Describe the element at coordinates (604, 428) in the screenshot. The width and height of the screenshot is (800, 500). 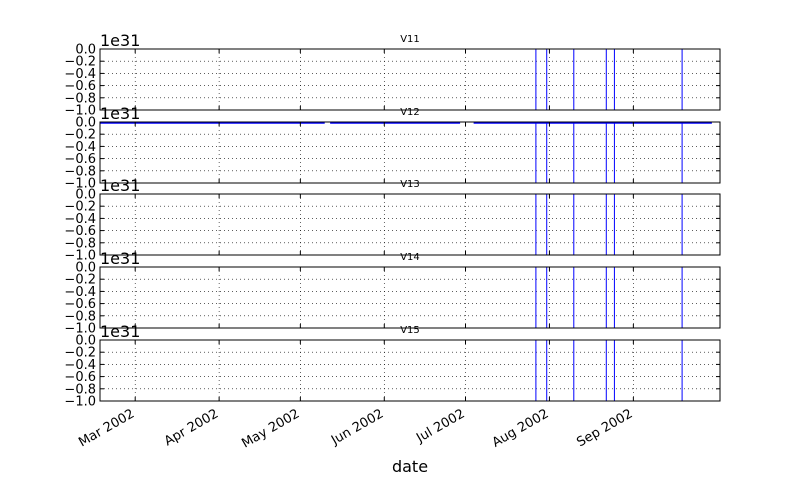
I see `x-tick-label: Sep 2002` at that location.